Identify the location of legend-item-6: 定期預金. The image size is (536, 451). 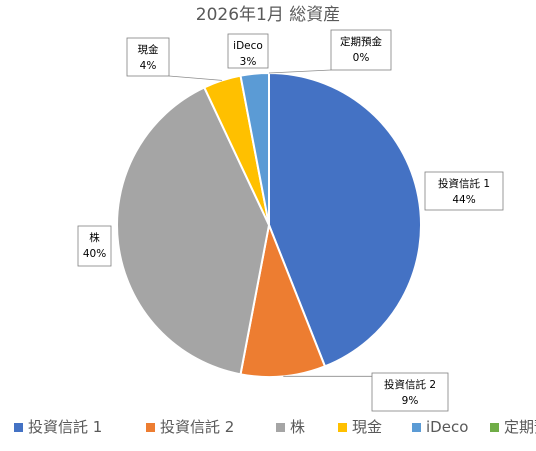
(513, 427).